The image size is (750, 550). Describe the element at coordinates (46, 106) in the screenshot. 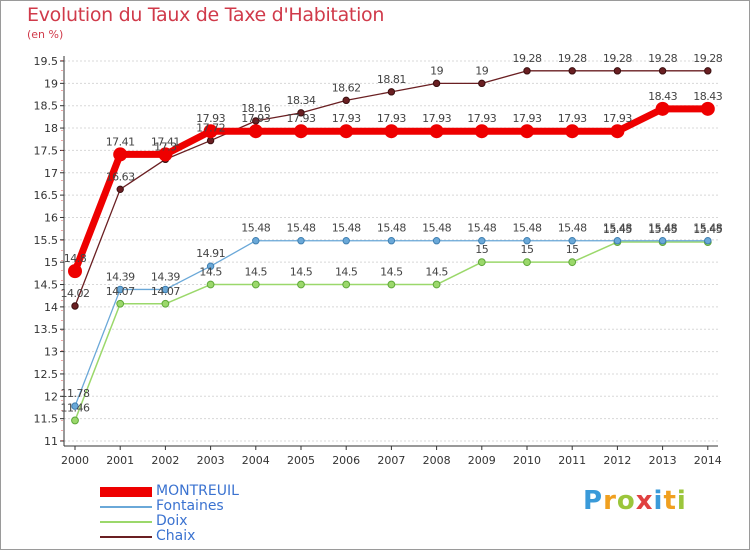

I see `y-tick-label: 18.5` at that location.